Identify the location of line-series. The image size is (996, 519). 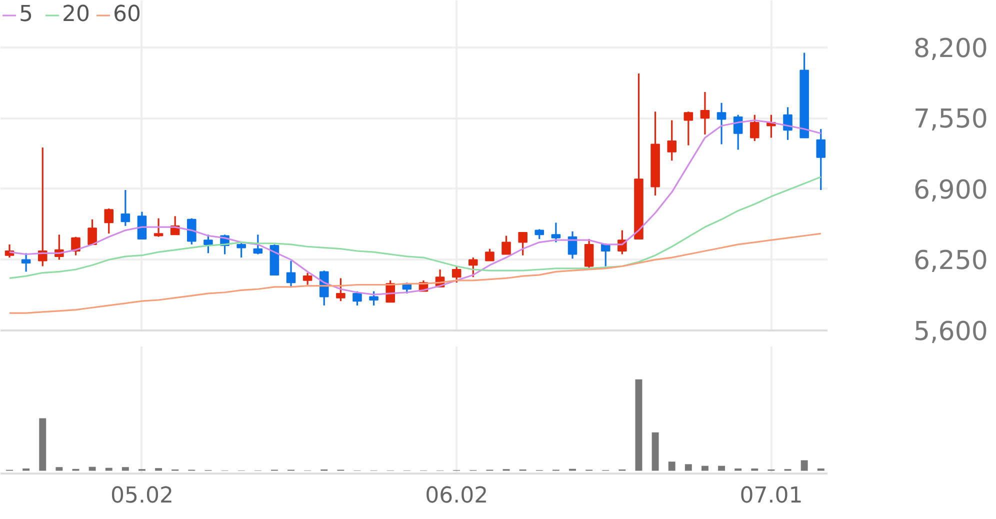
(415, 273).